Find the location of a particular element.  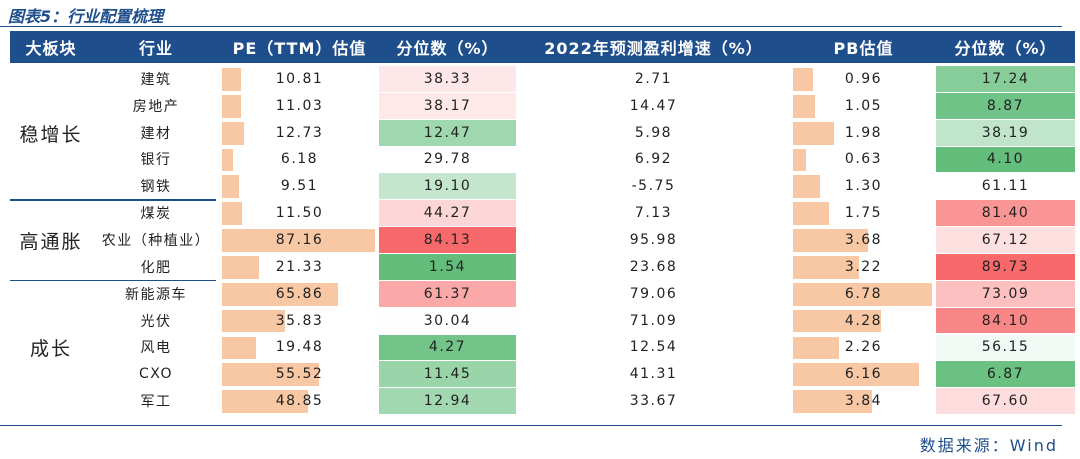

value-cell: 12.73 is located at coordinates (299, 133).